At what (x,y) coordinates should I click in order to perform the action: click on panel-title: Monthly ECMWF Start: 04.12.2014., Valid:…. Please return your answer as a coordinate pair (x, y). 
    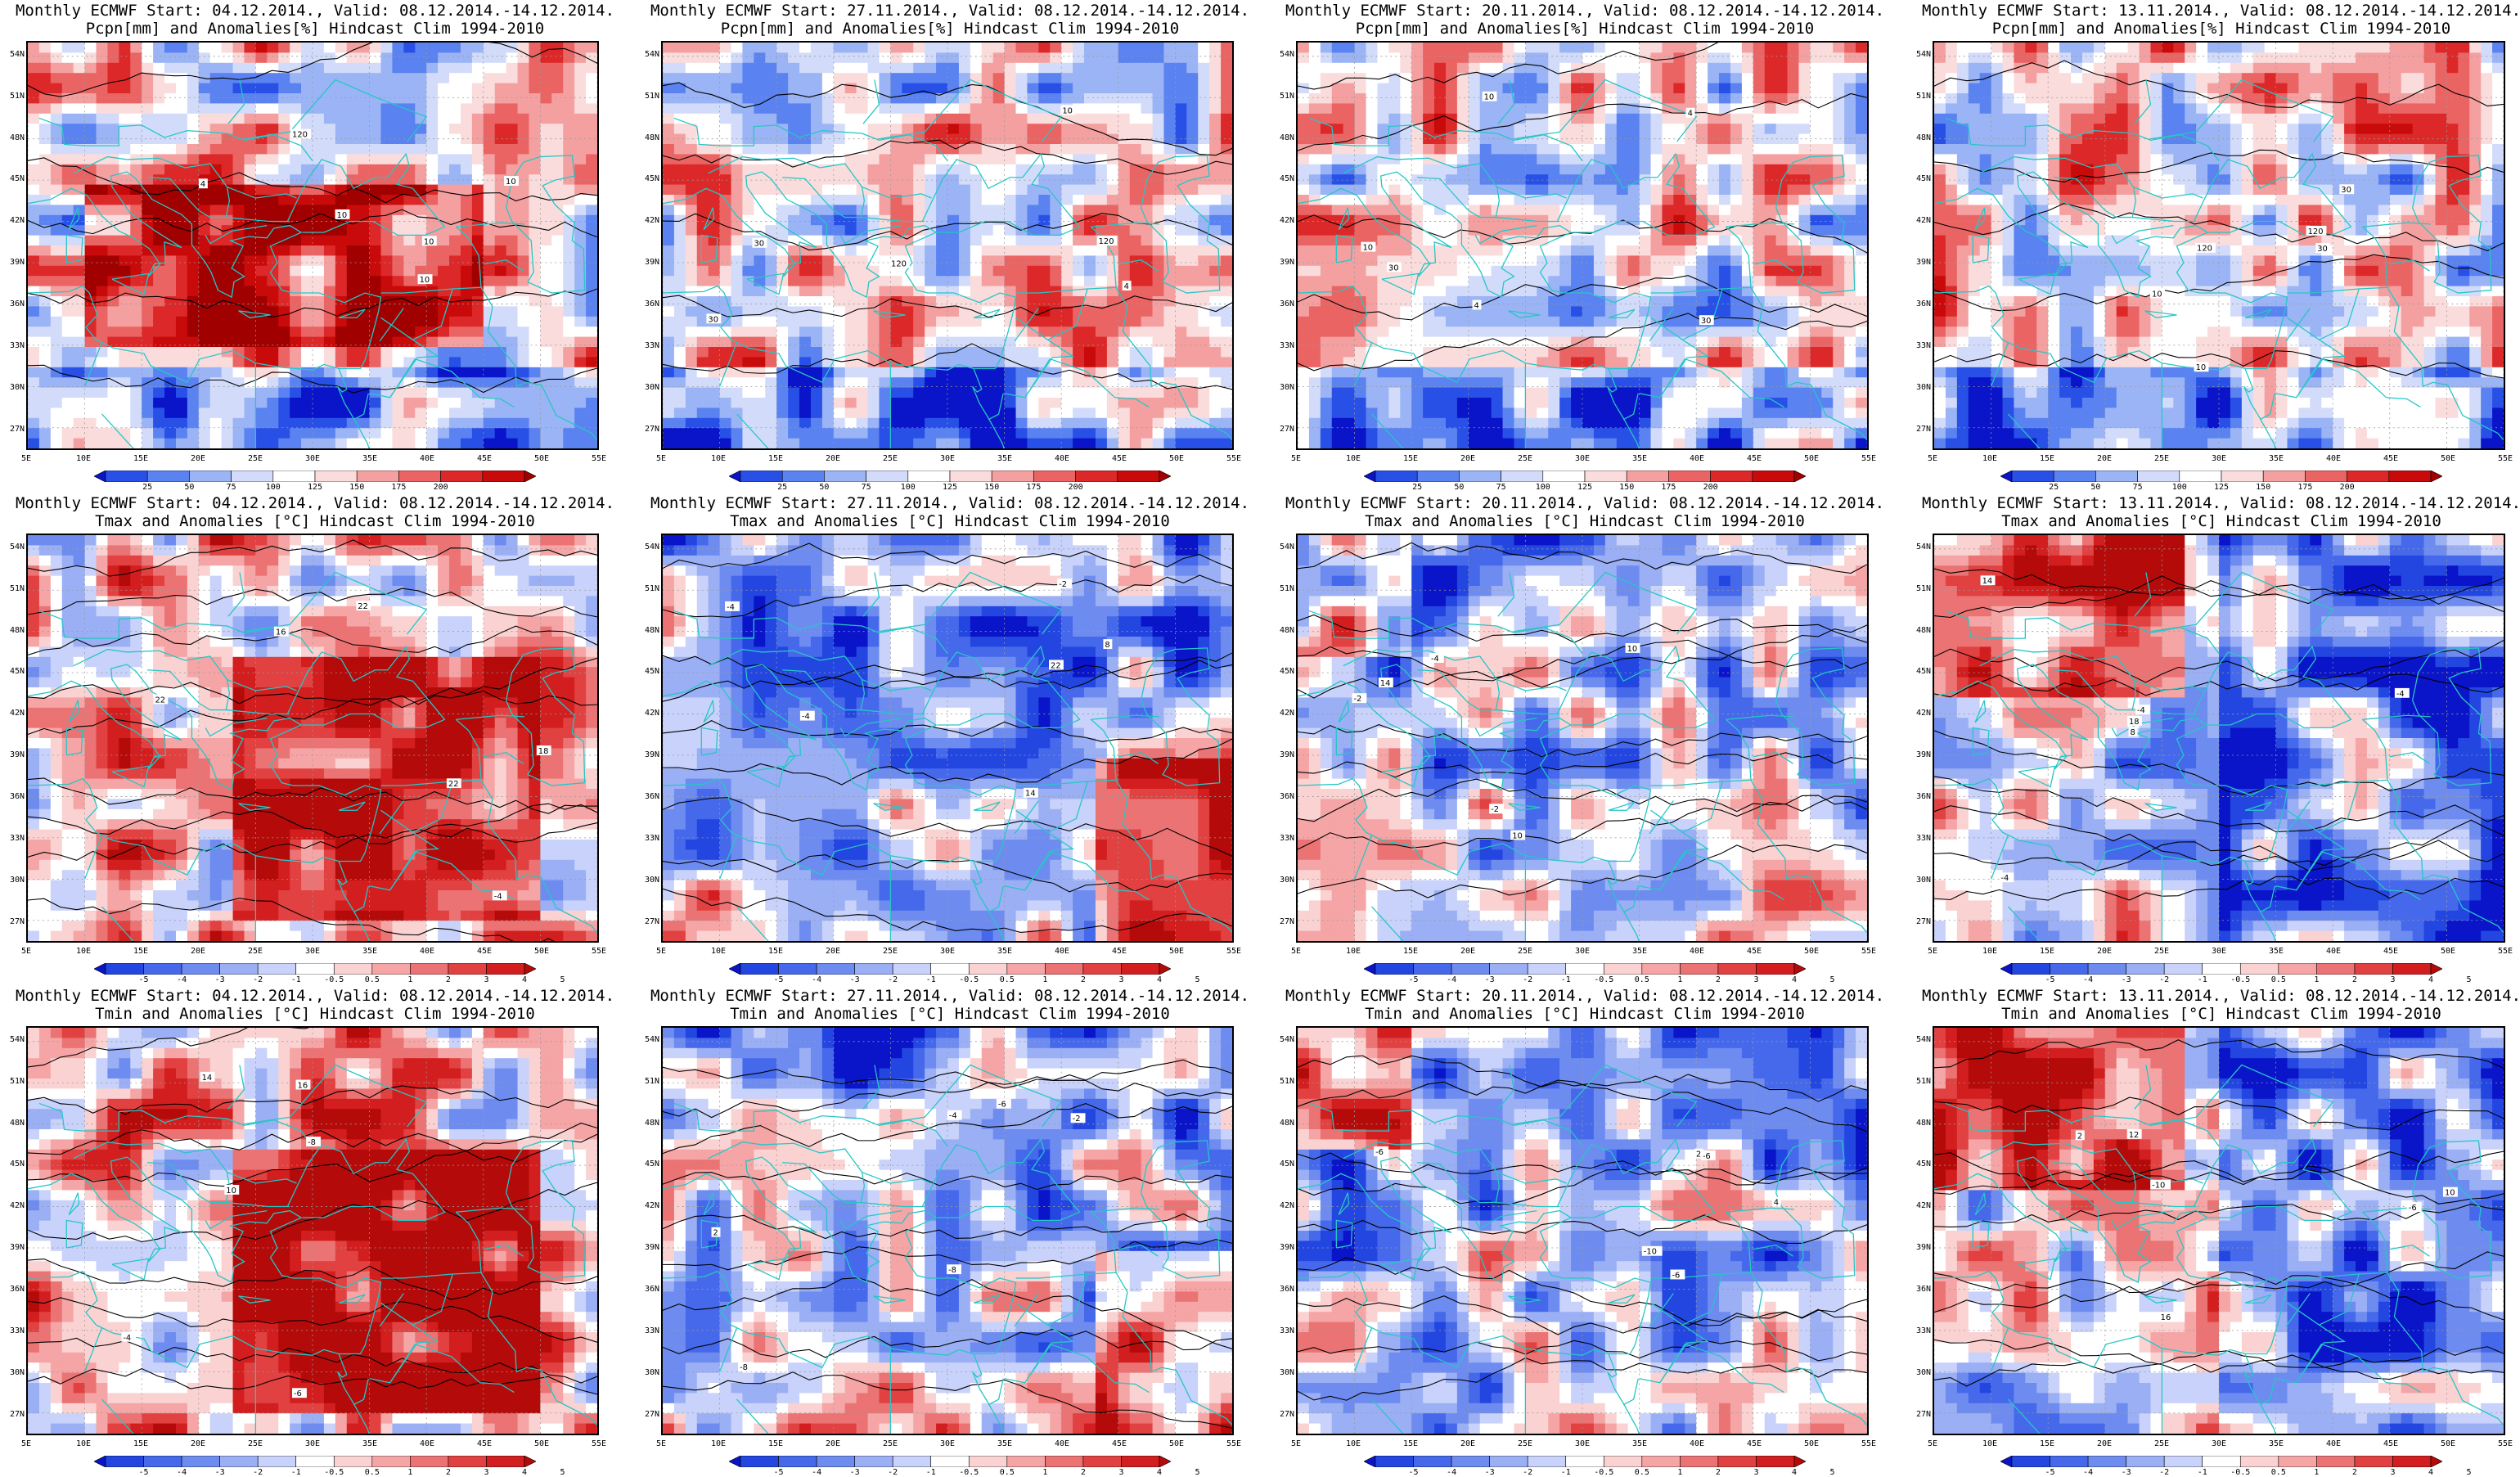
    Looking at the image, I should click on (315, 11).